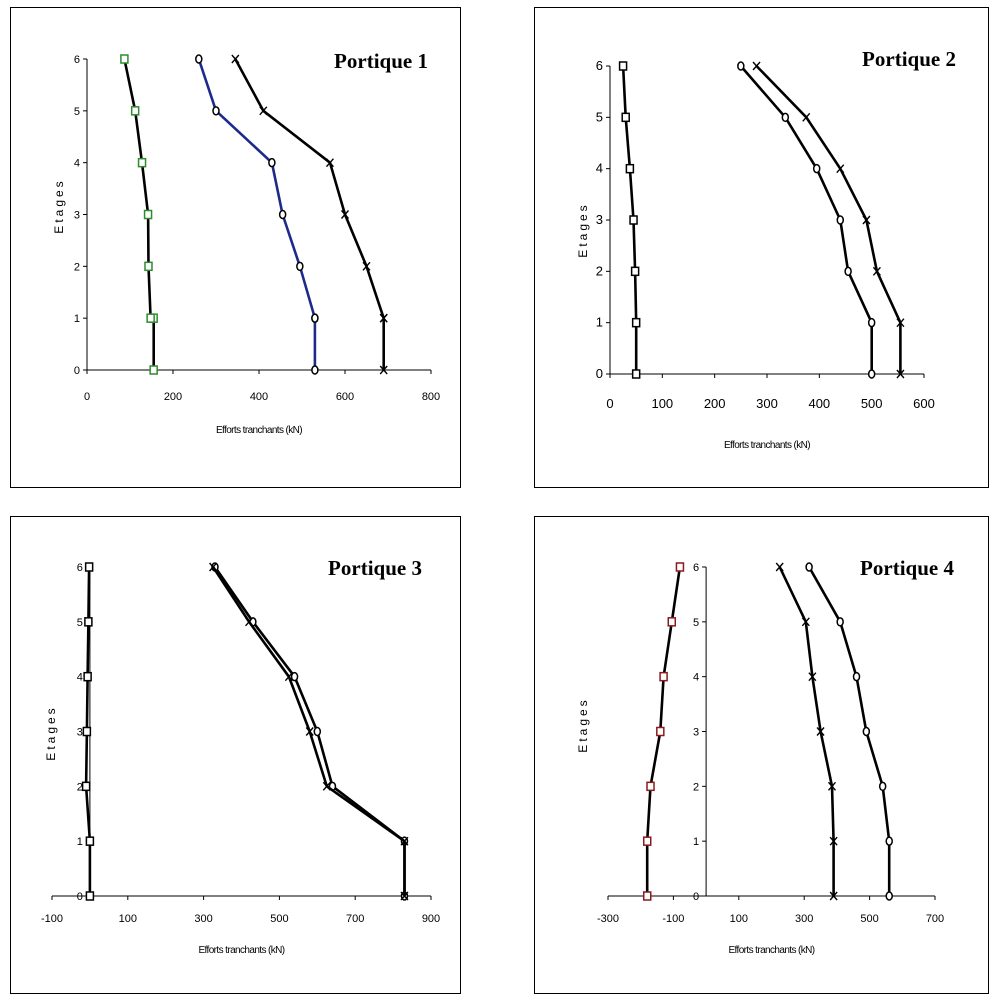 This screenshot has height=1001, width=989. I want to click on x-tick-label: -300, so click(608, 919).